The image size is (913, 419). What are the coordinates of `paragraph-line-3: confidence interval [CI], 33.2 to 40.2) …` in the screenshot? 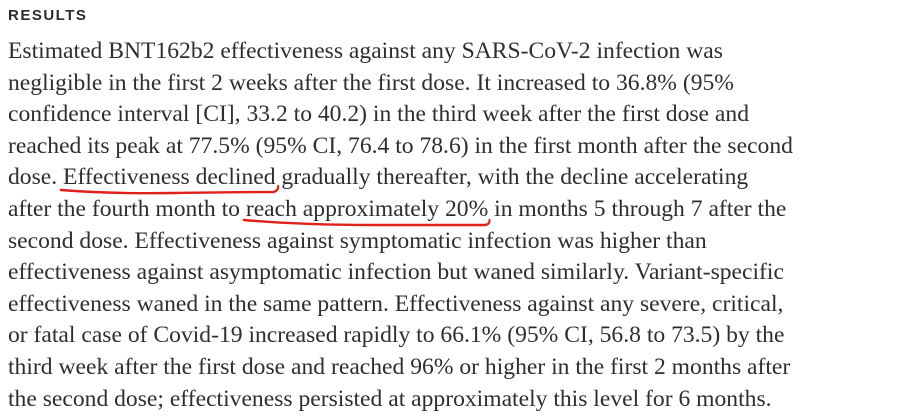 It's located at (378, 114).